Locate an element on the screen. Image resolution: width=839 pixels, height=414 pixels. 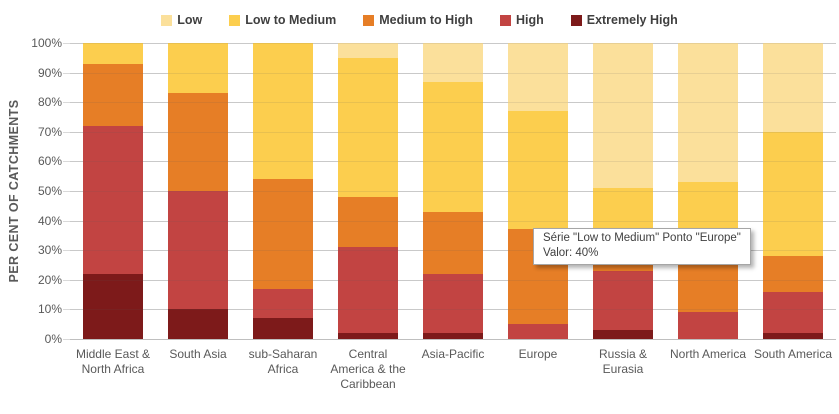
legend-label: Low is located at coordinates (190, 20).